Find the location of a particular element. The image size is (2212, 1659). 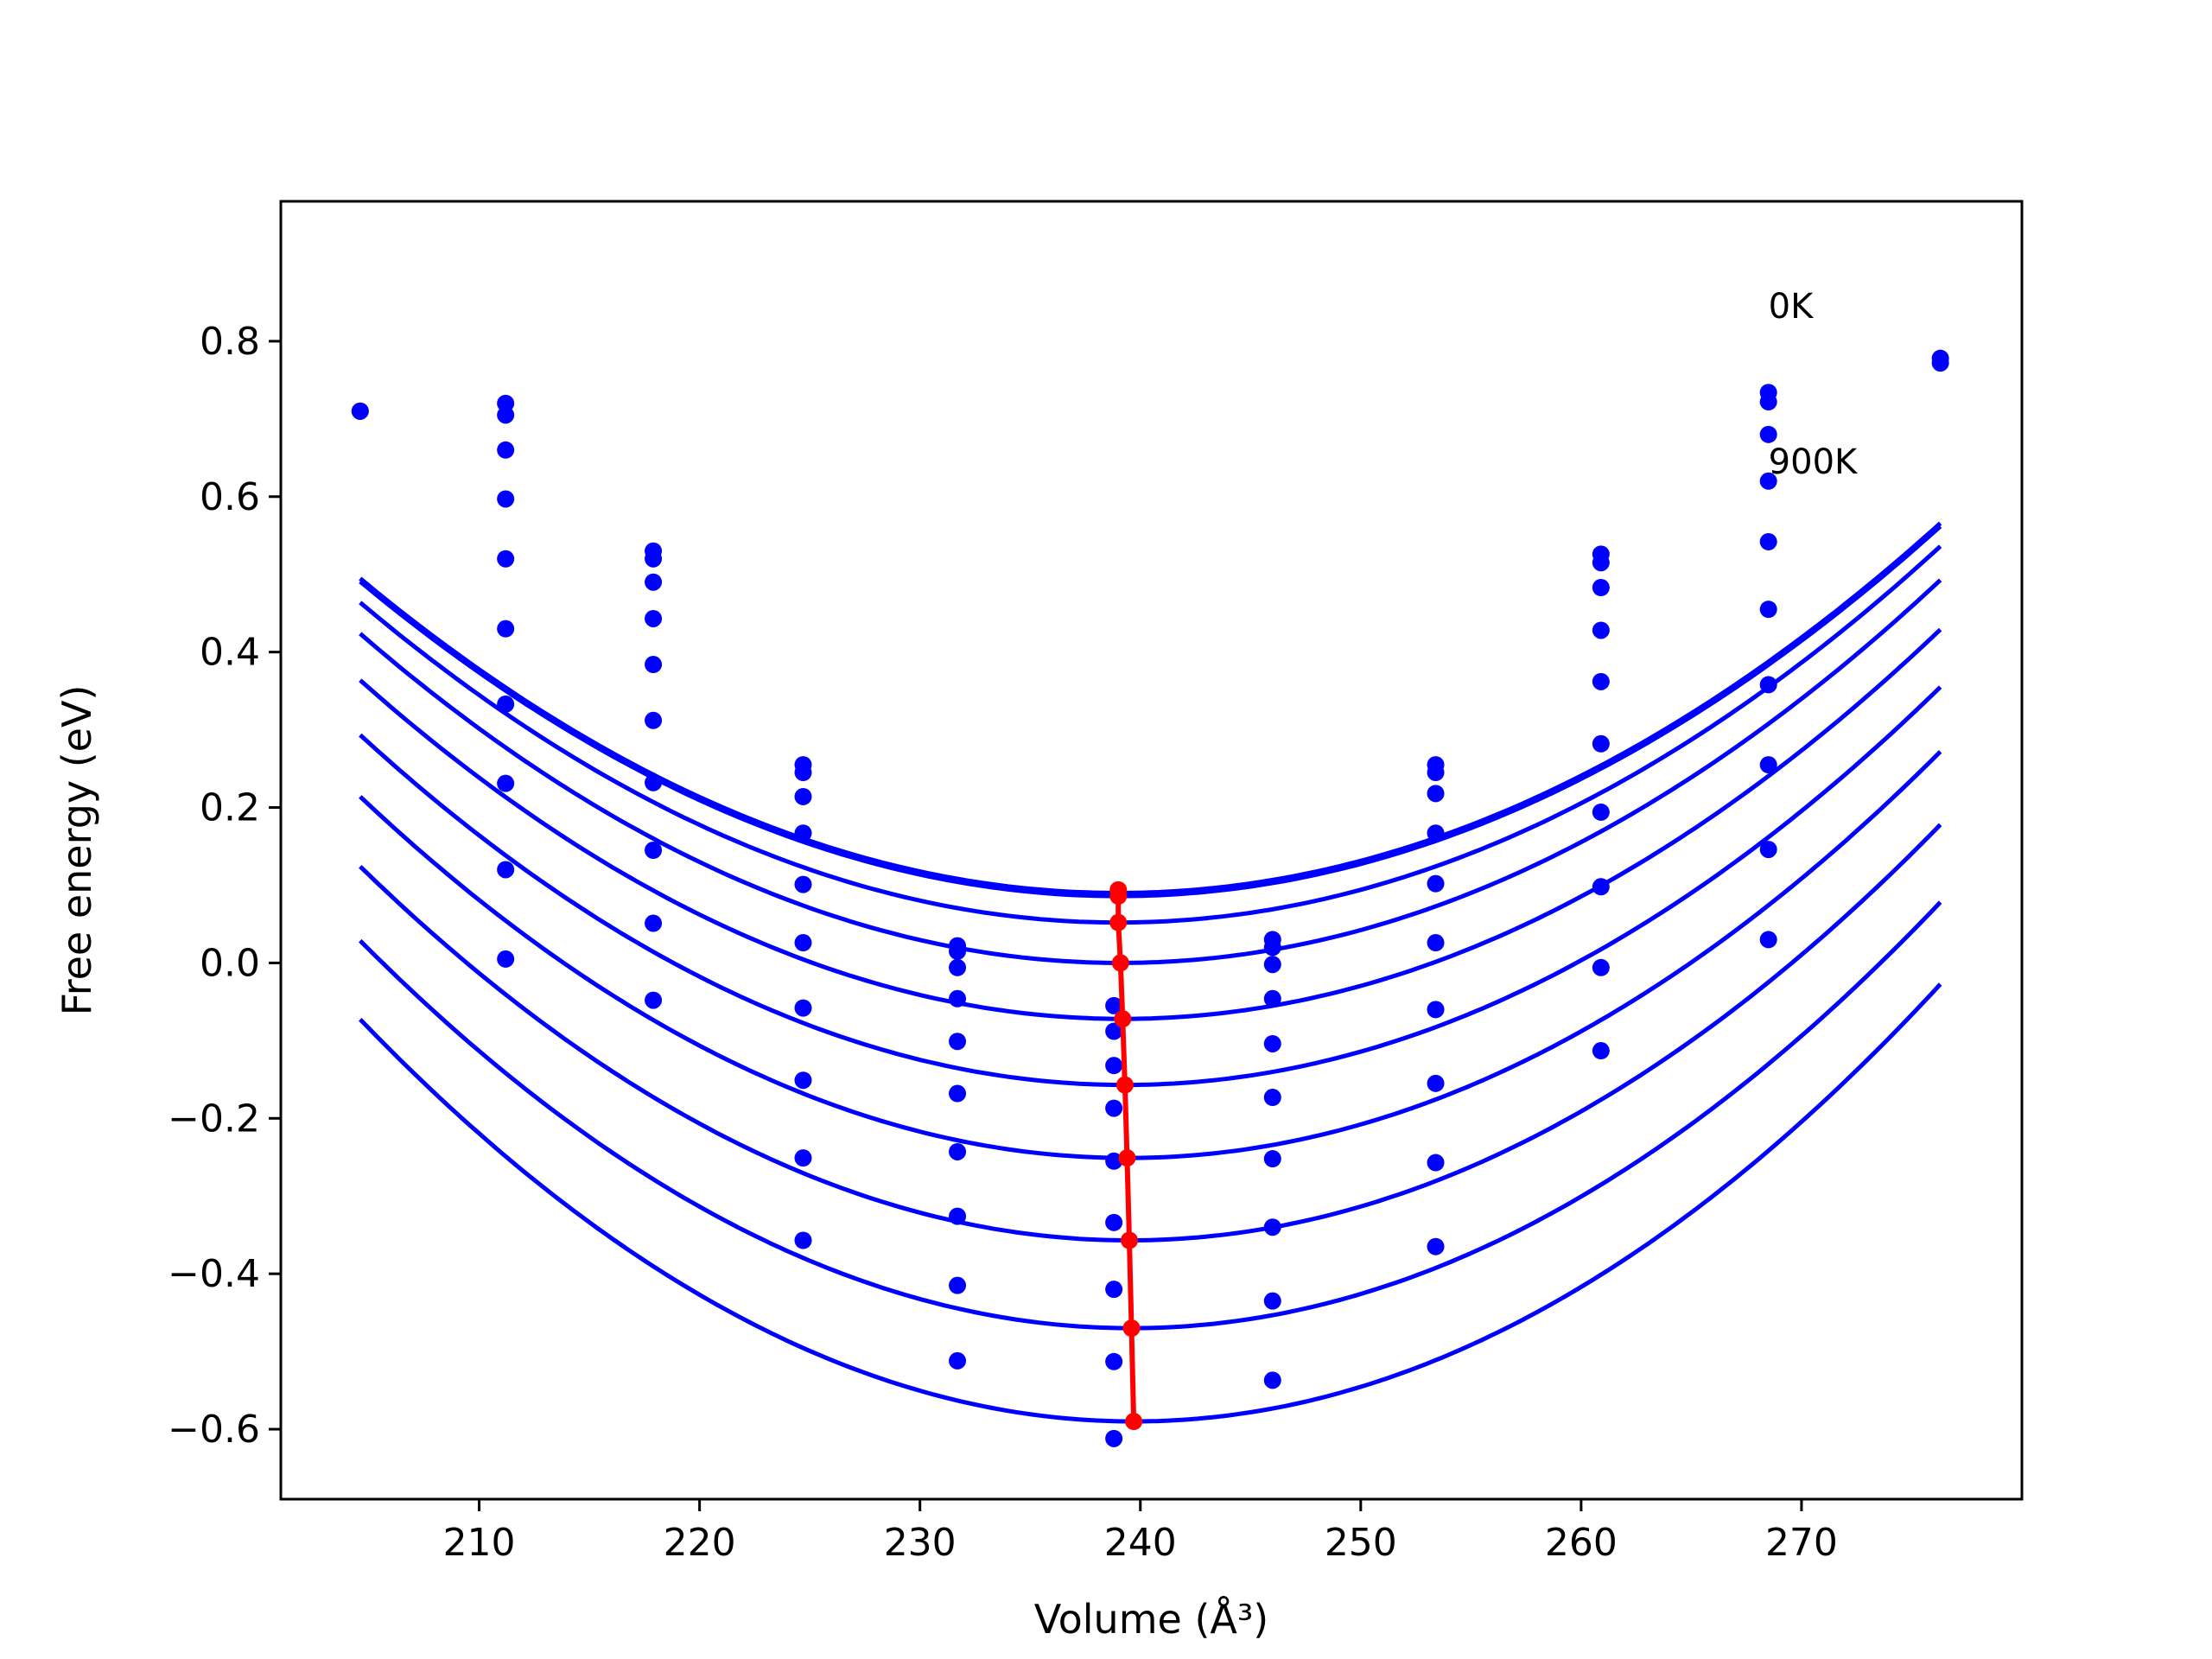

y-tick-label: −0.2 is located at coordinates (214, 1118).